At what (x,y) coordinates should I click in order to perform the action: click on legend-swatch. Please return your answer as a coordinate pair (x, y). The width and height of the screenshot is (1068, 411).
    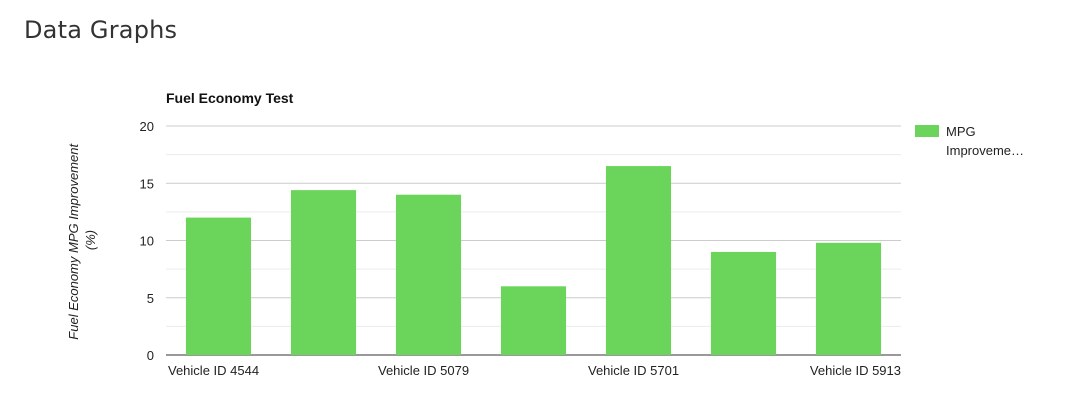
    Looking at the image, I should click on (927, 131).